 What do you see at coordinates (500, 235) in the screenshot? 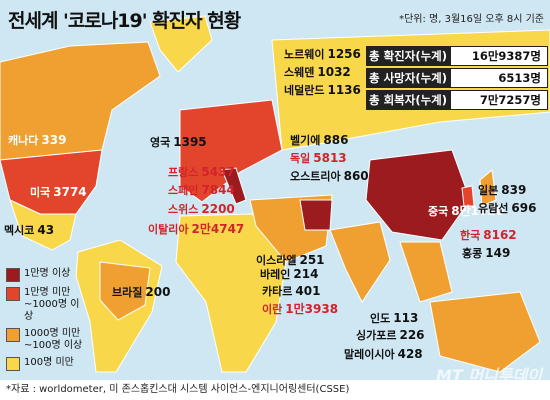
I see `country-value: 8162` at bounding box center [500, 235].